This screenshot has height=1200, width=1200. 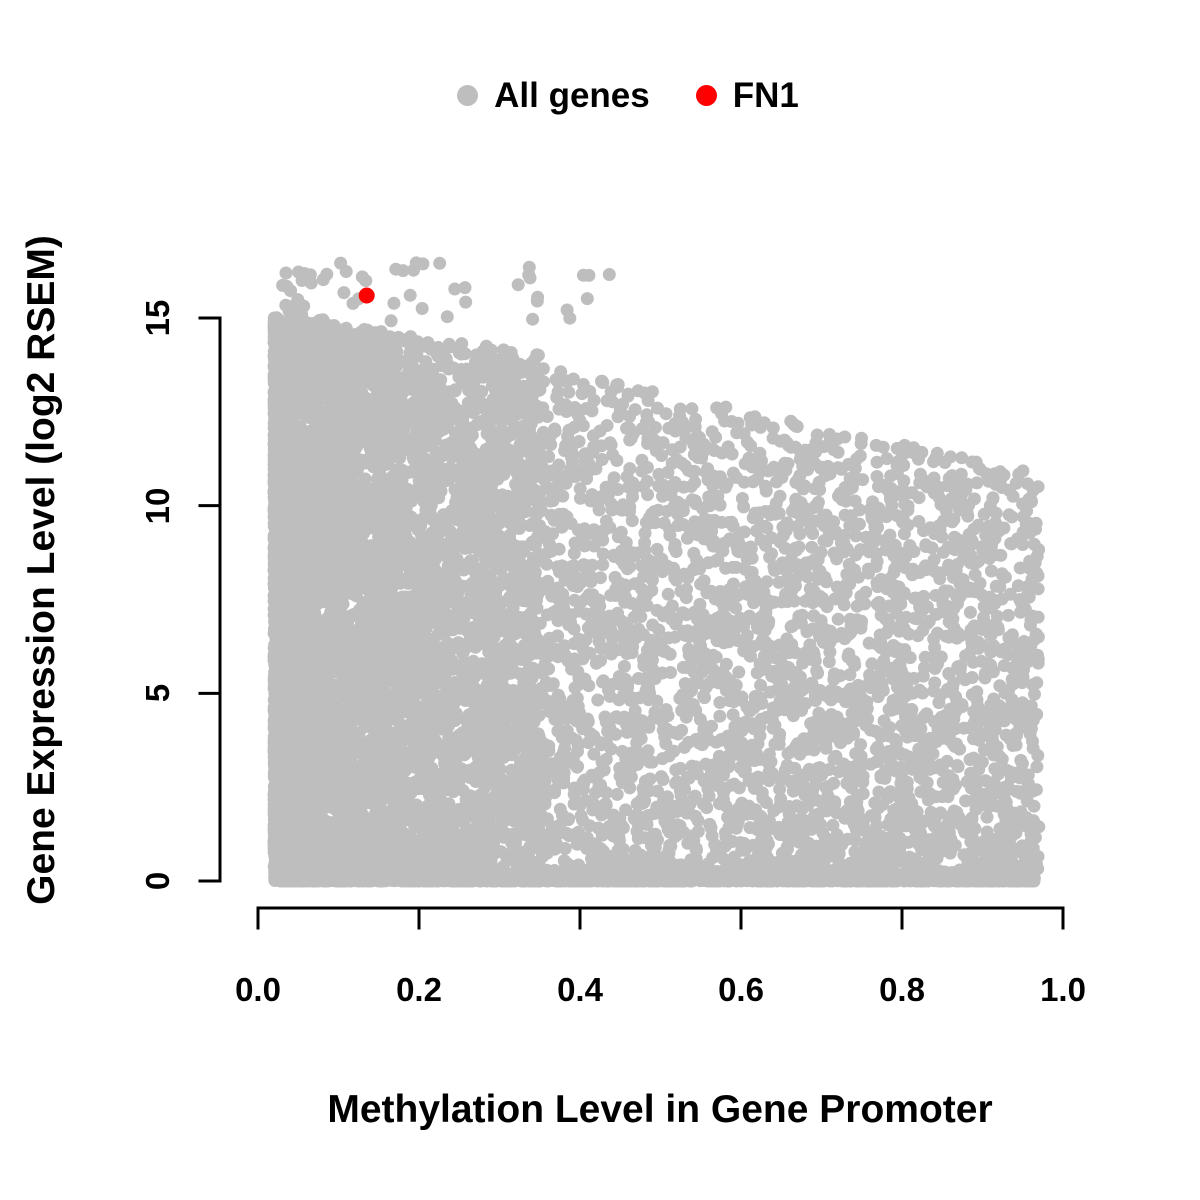 What do you see at coordinates (741, 989) in the screenshot?
I see `x-tick-label-3: 0.6` at bounding box center [741, 989].